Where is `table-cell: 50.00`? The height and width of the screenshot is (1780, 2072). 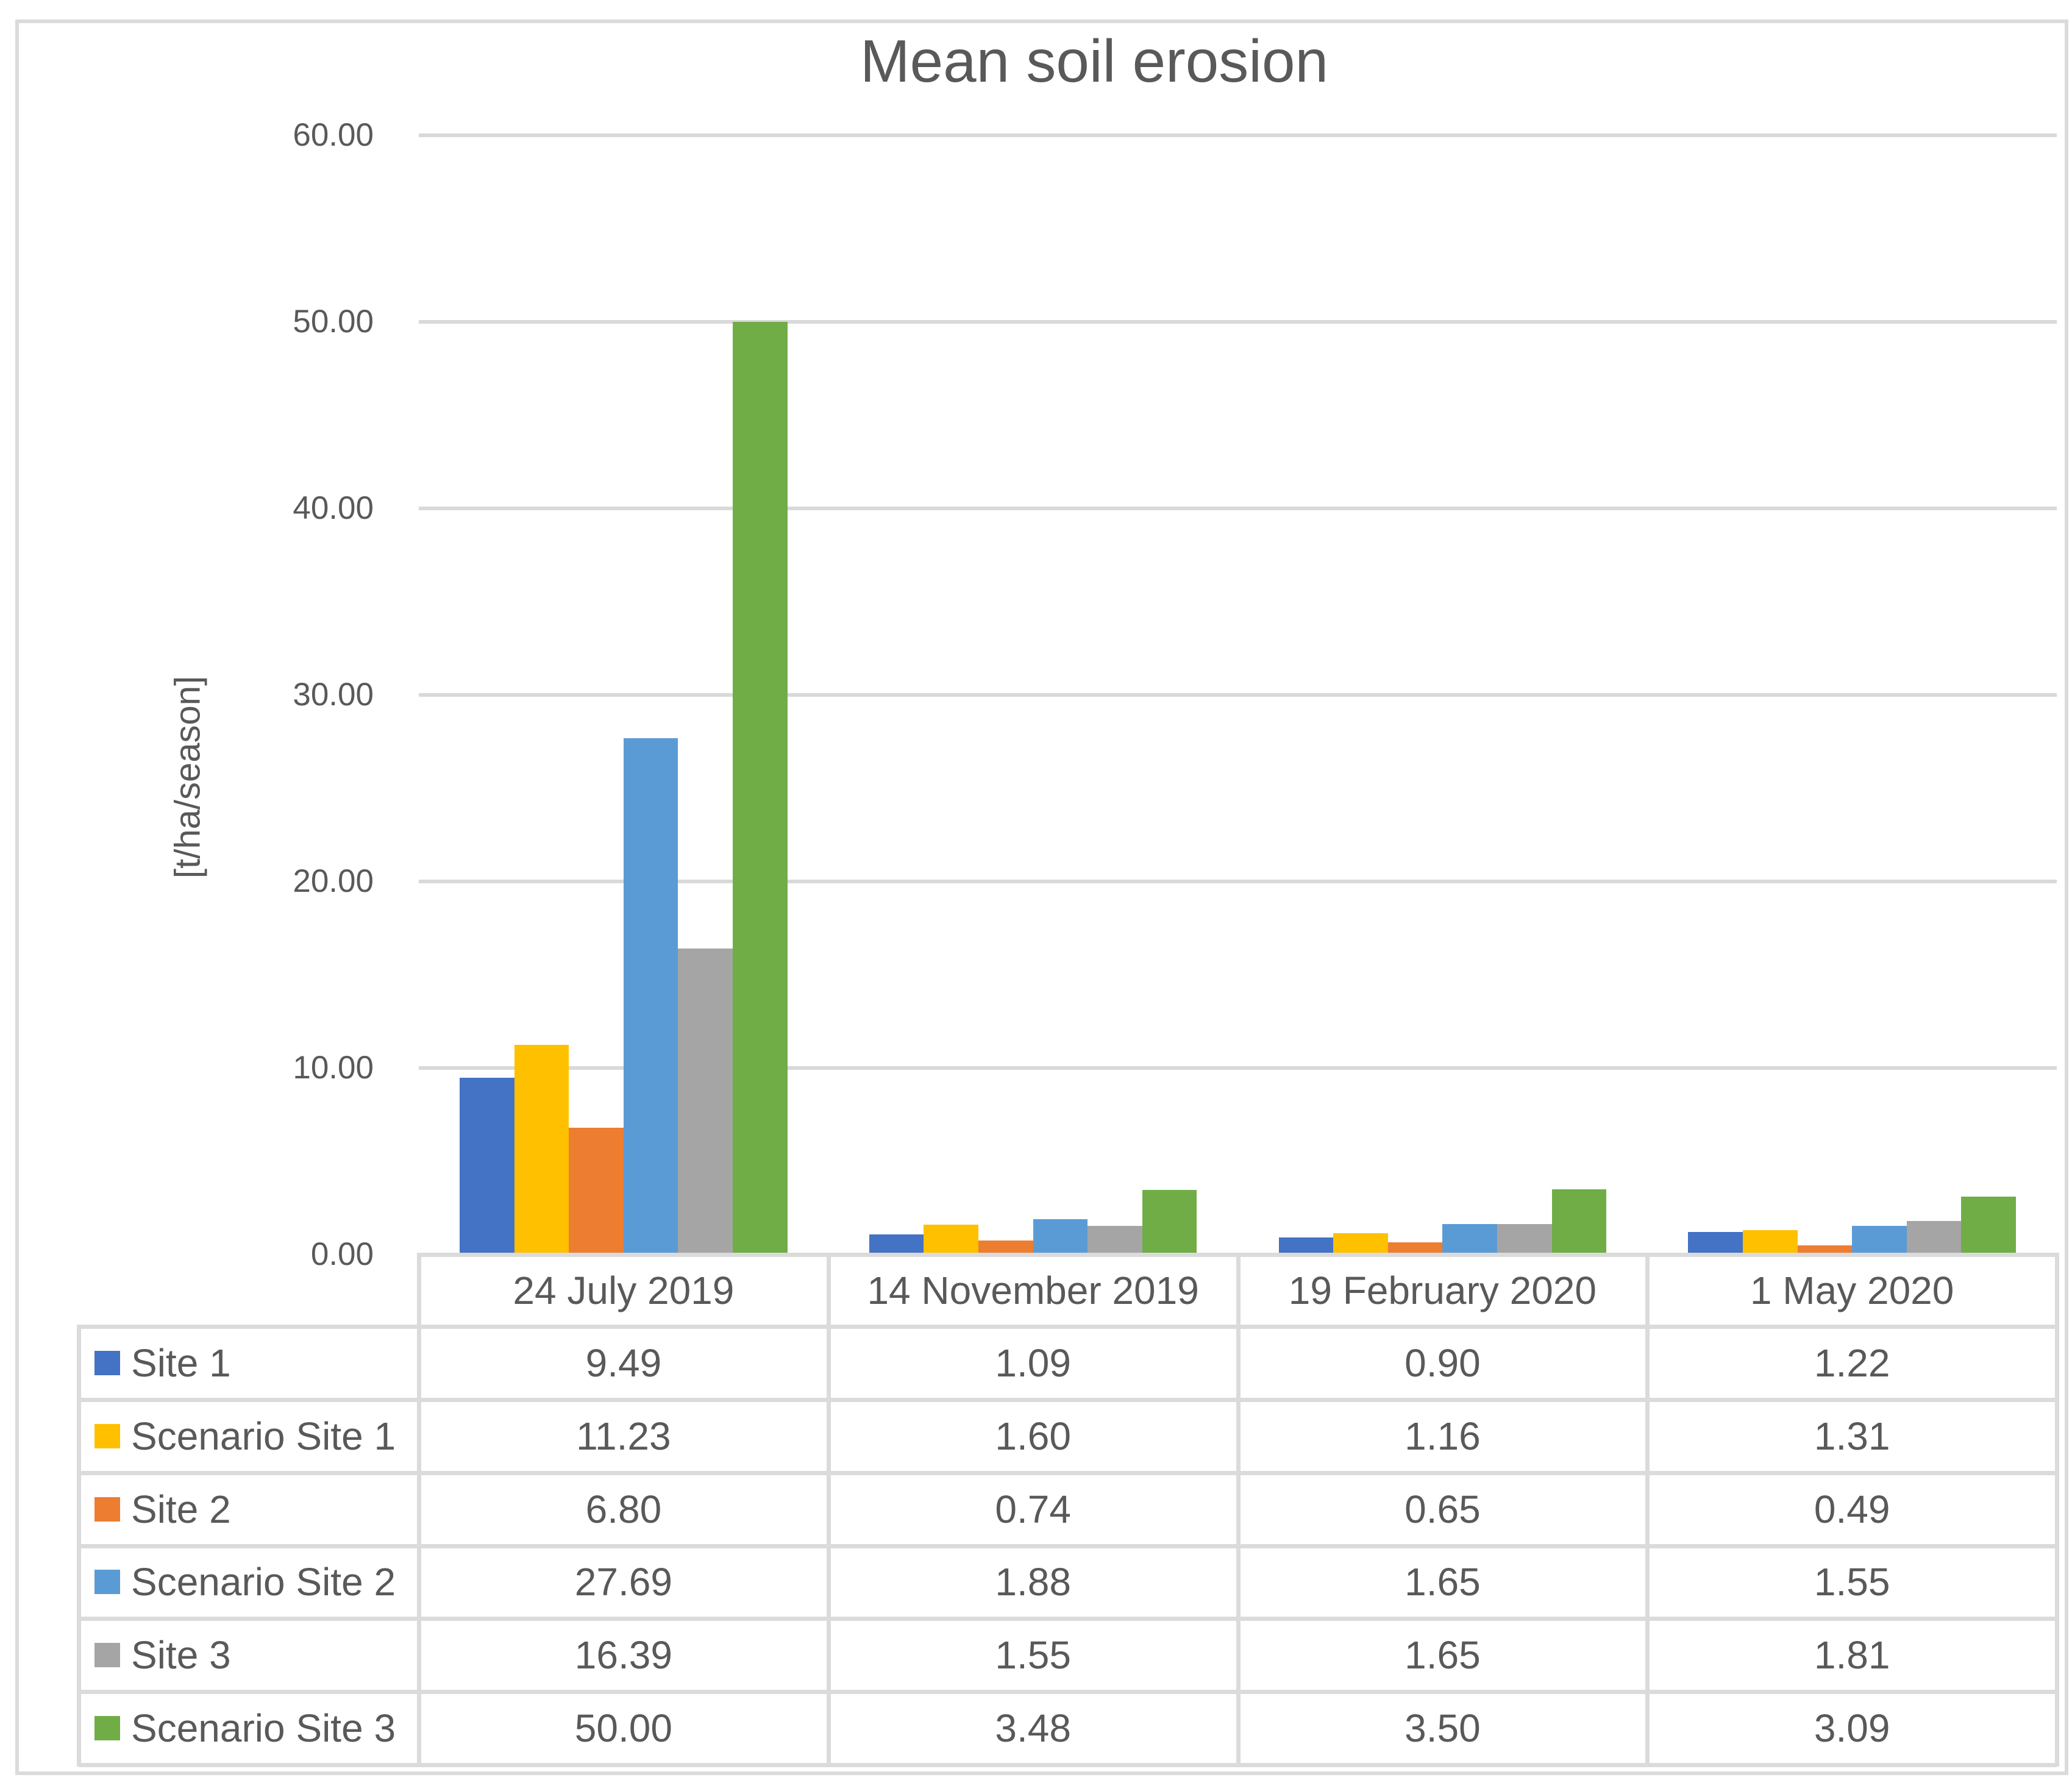 table-cell: 50.00 is located at coordinates (623, 1728).